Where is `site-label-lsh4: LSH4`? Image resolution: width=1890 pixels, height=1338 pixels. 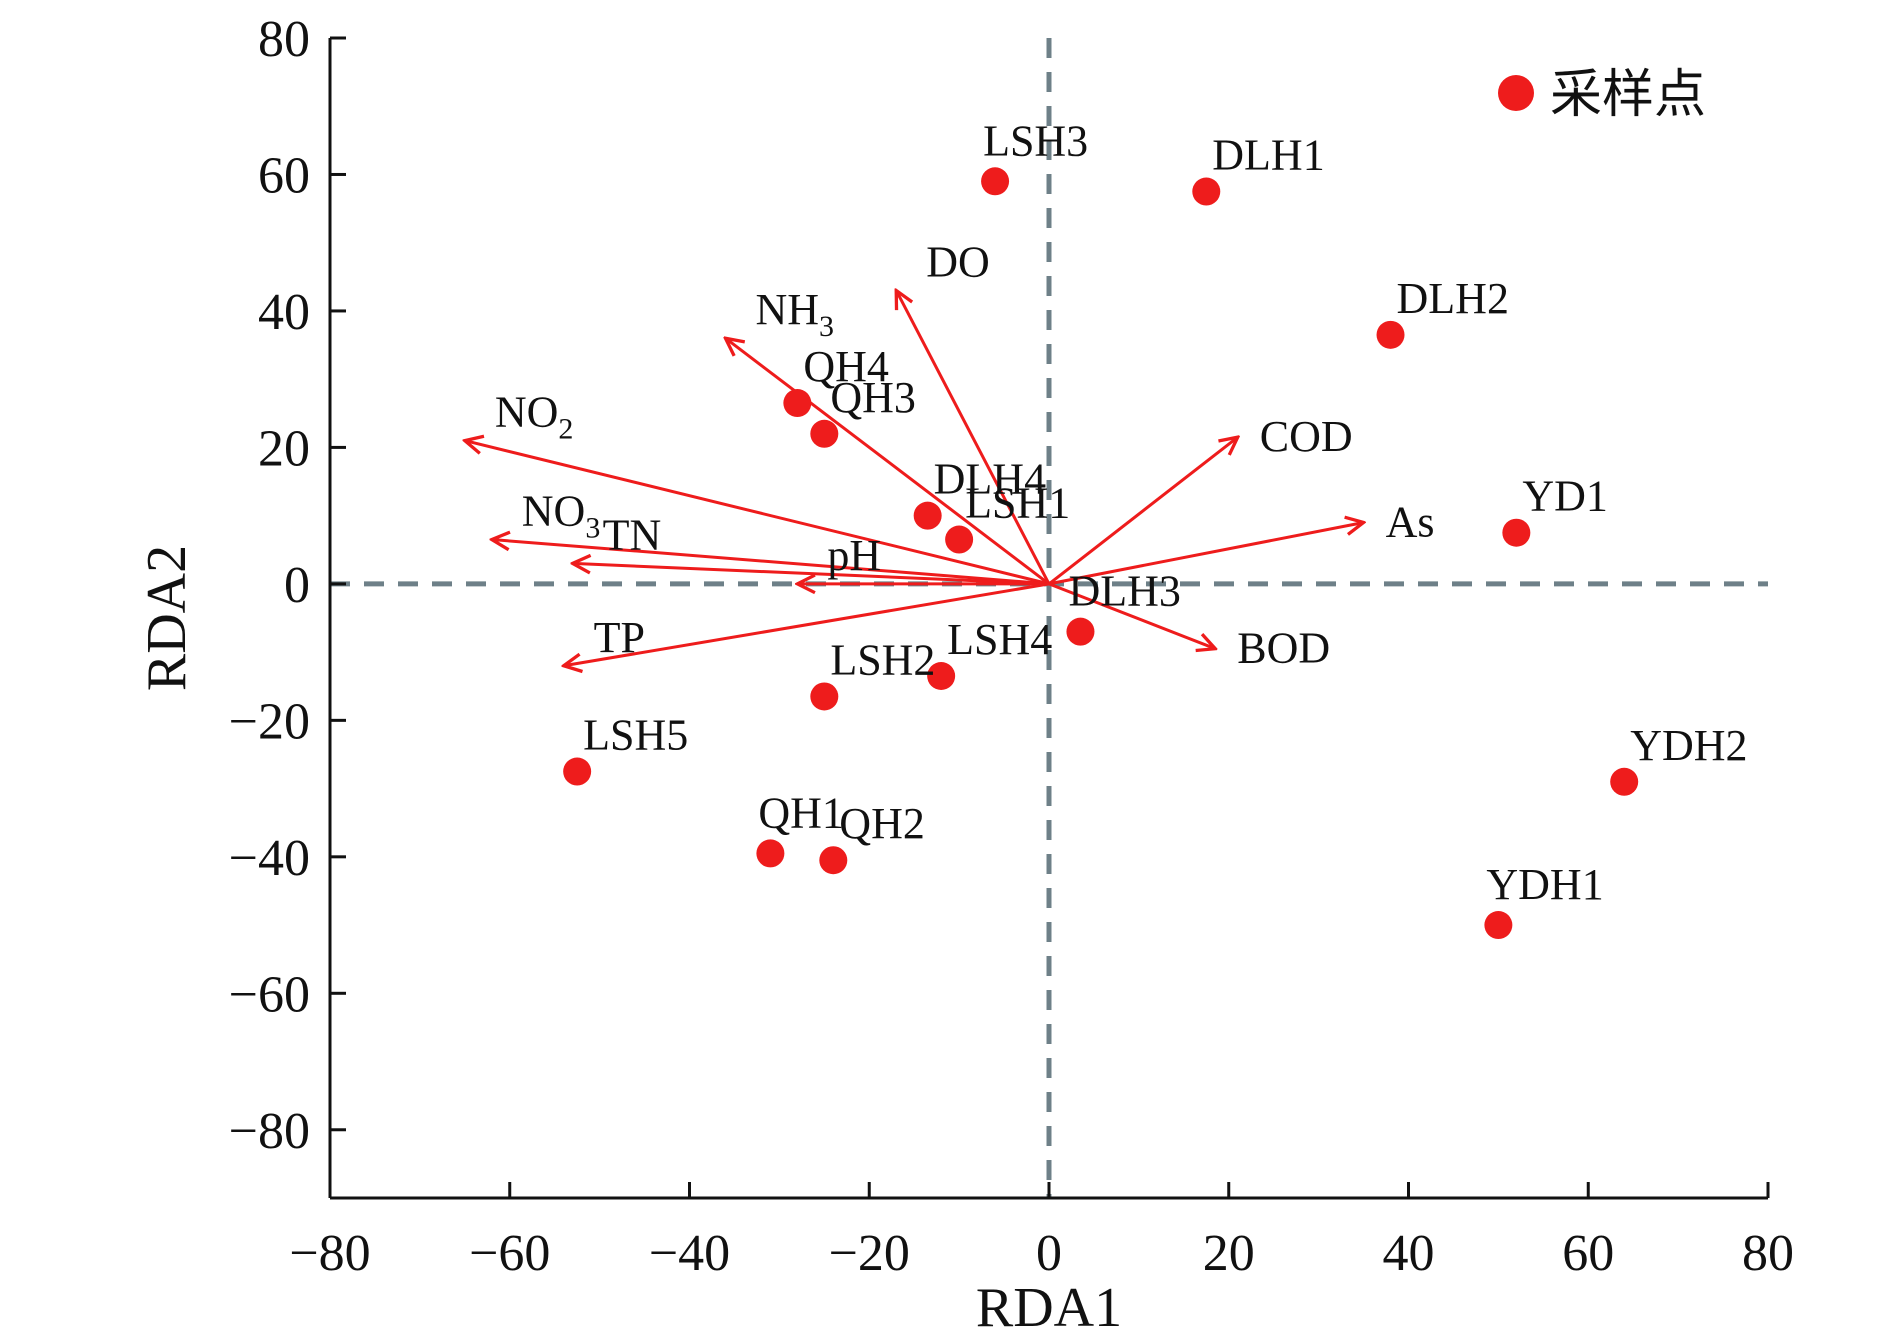 site-label-lsh4: LSH4 is located at coordinates (999, 639).